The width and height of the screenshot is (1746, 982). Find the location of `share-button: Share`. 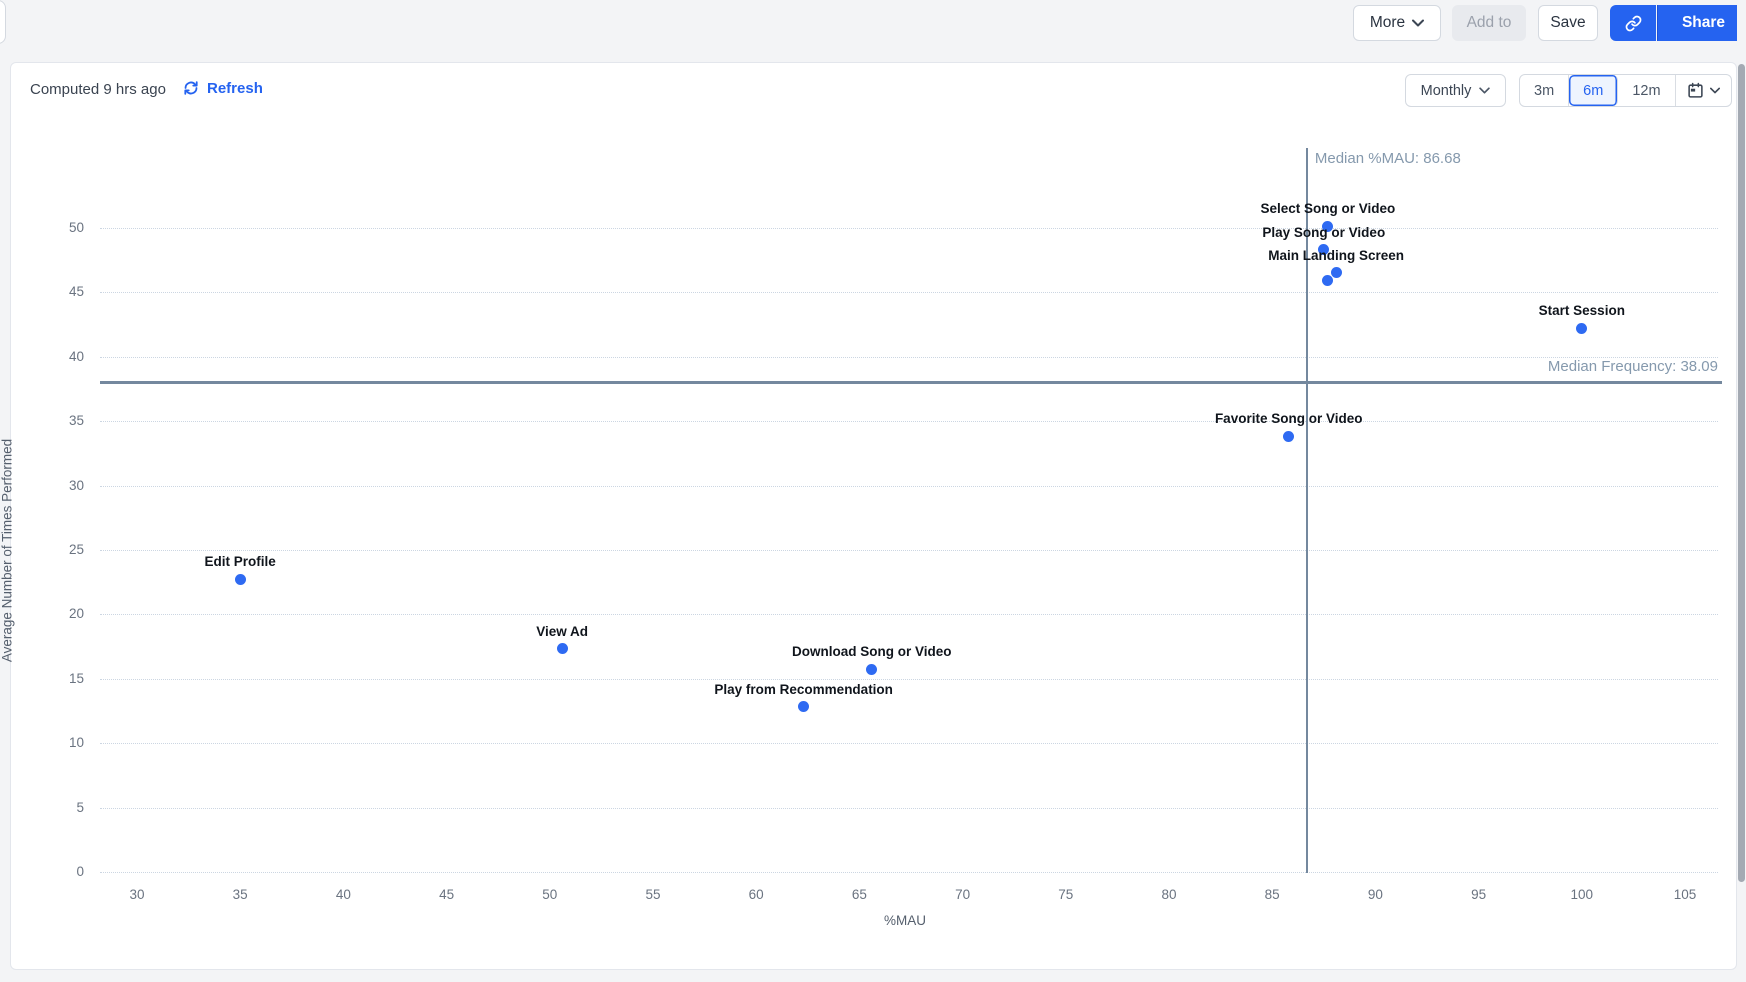

share-button: Share is located at coordinates (1701, 23).